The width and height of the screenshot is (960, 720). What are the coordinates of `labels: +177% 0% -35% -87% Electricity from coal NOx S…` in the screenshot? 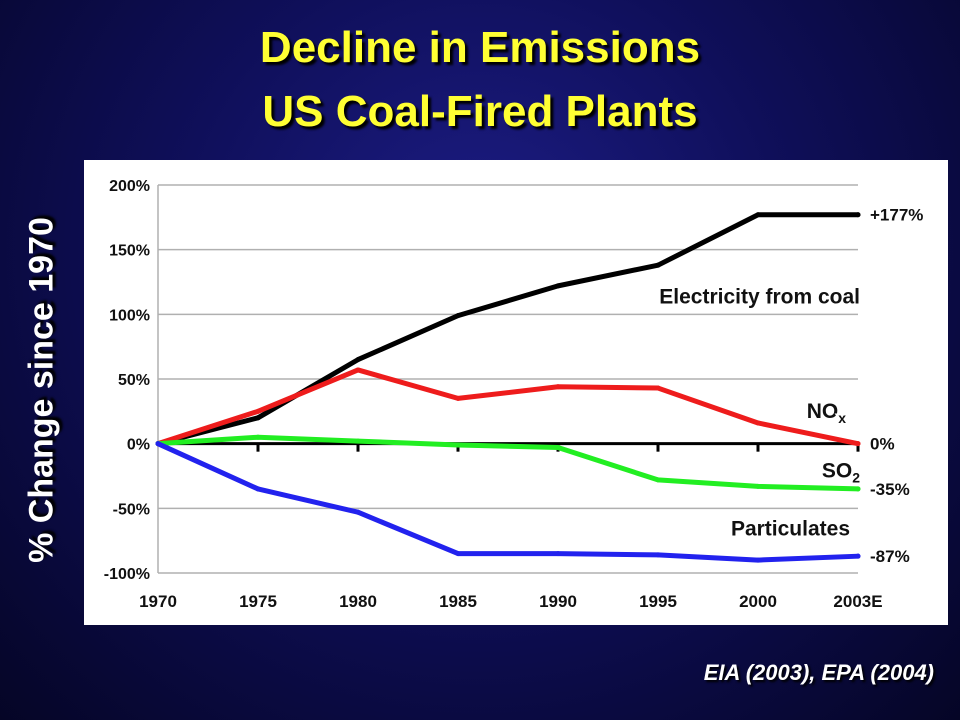 It's located at (790, 386).